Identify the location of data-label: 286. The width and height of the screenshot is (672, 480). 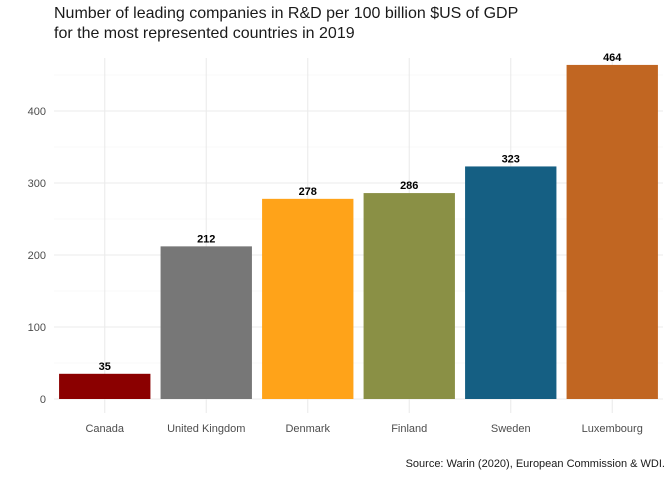
(409, 186).